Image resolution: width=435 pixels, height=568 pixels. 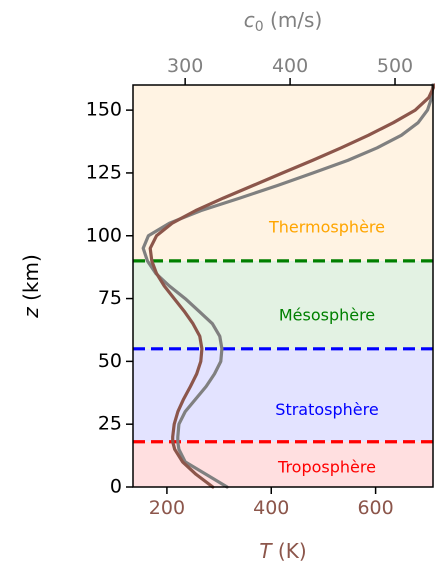 I want to click on top-axis-title: c0 (m/s), so click(x=283, y=21).